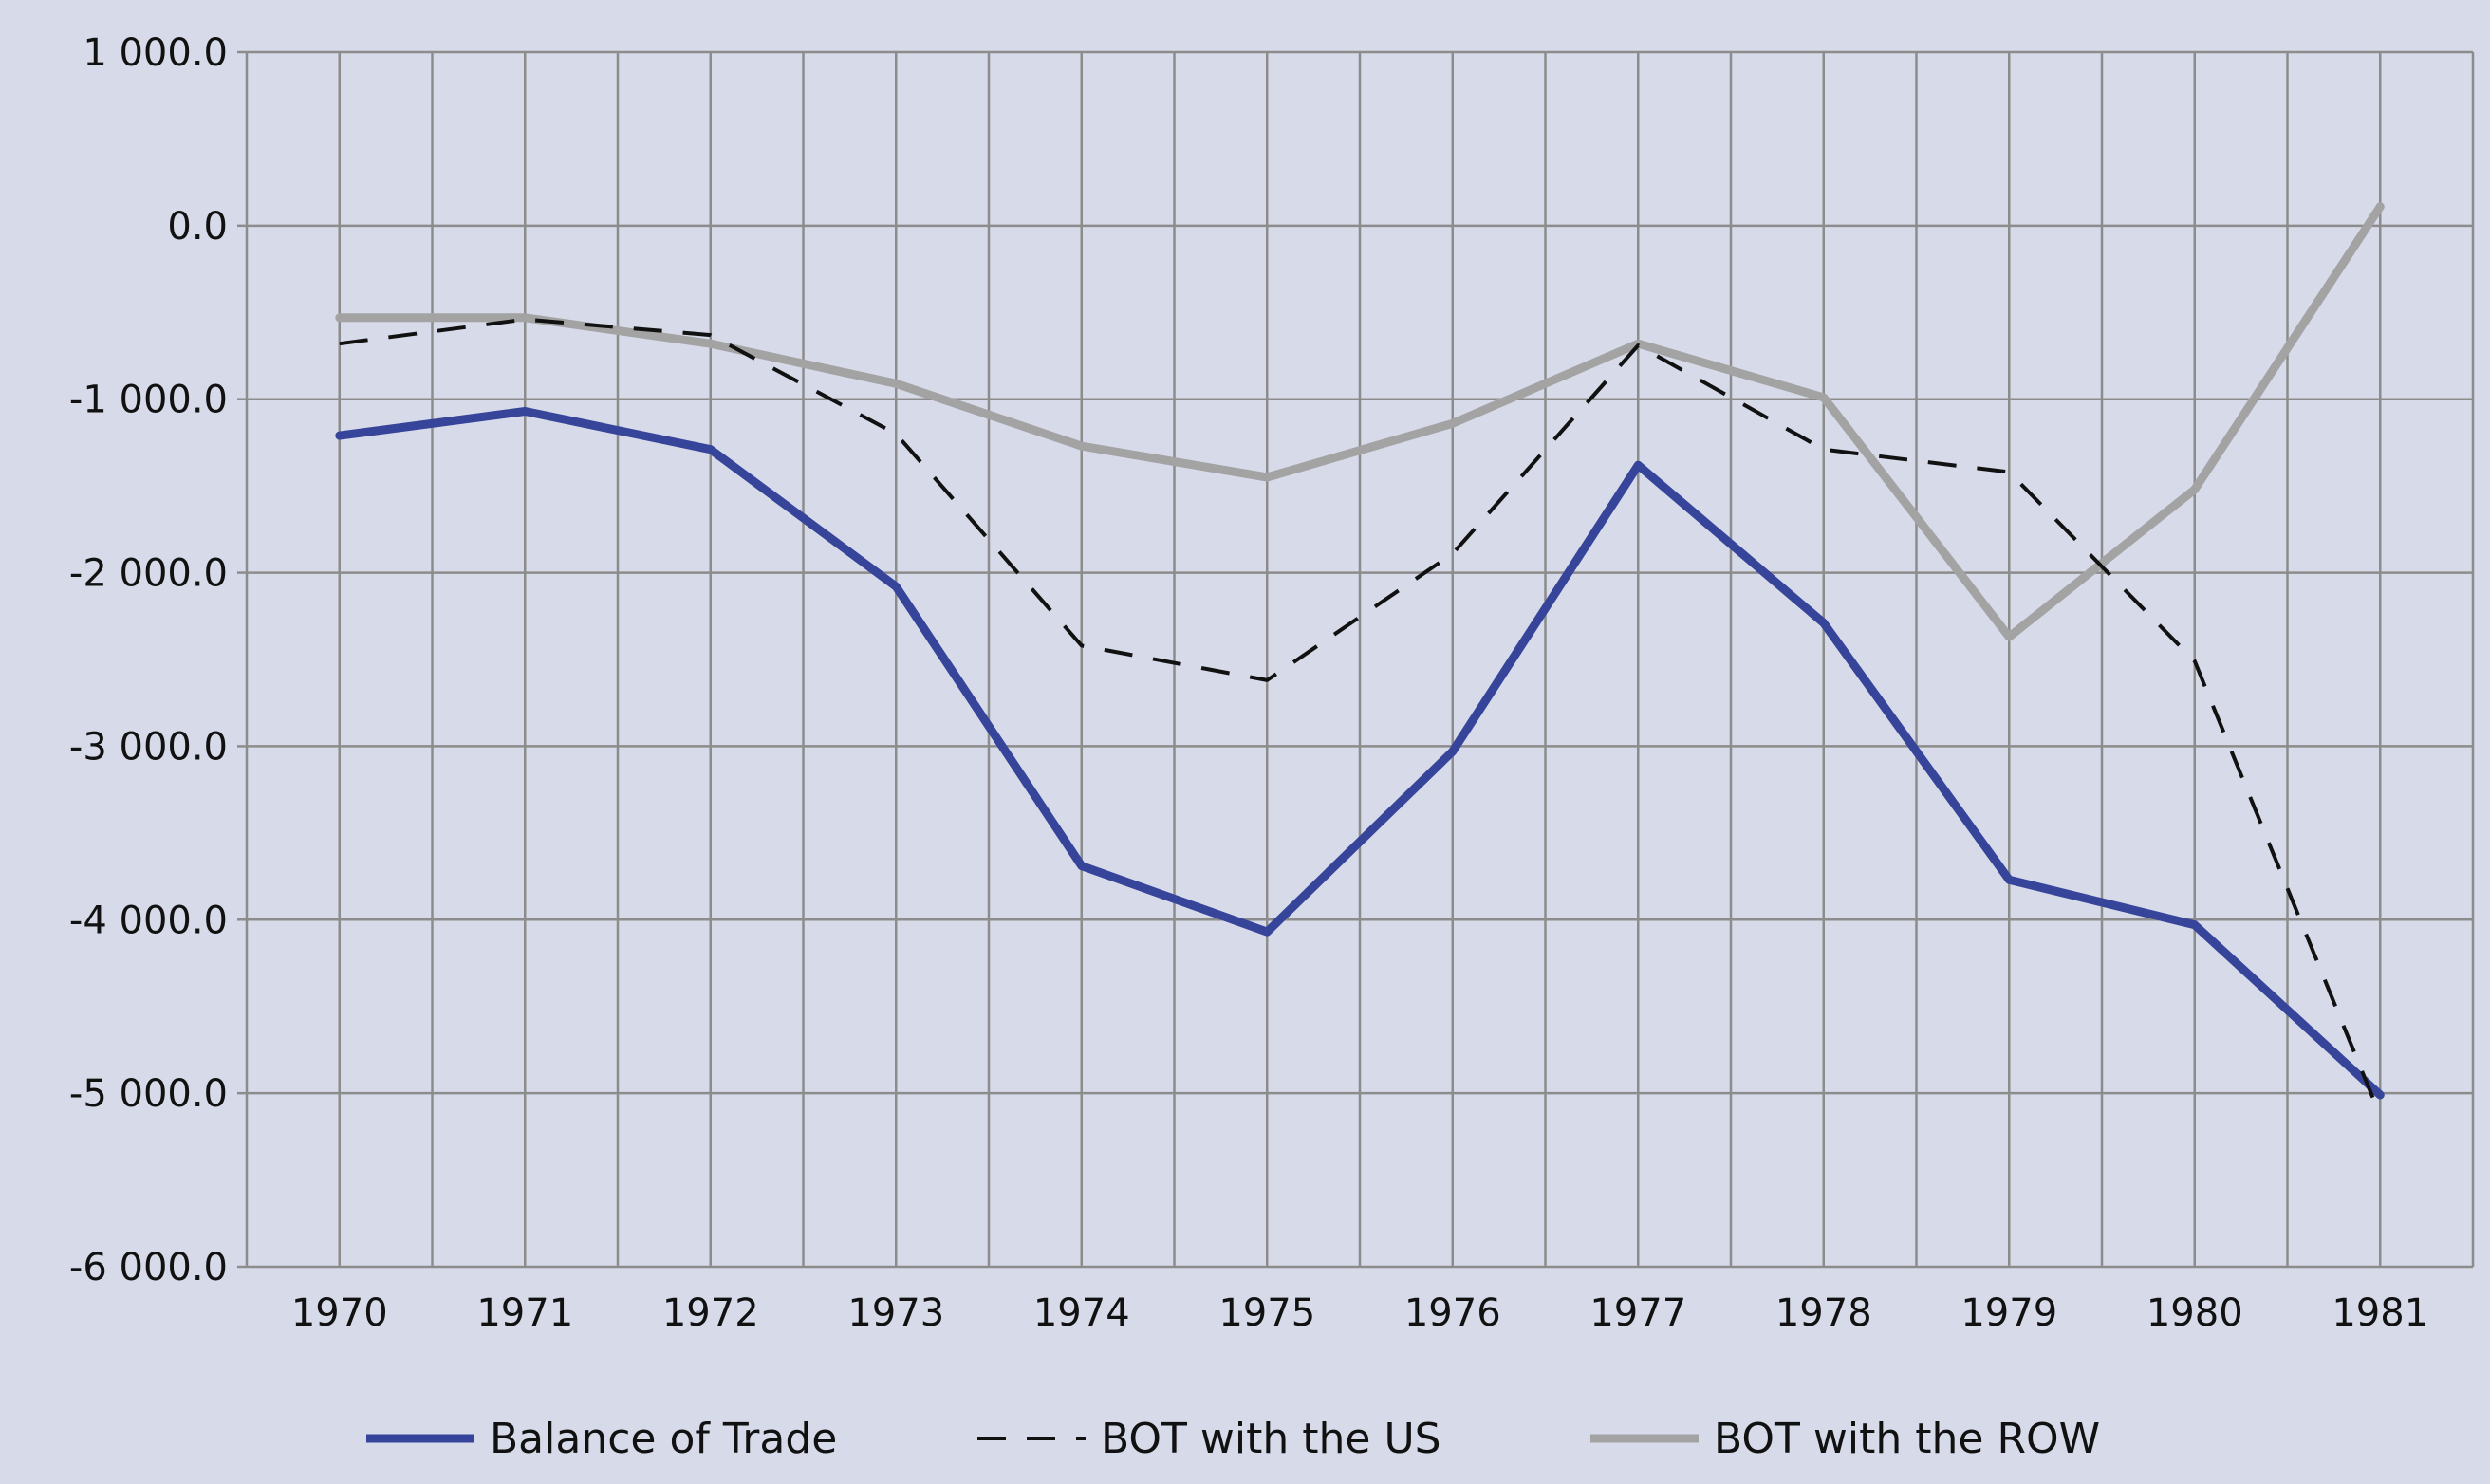  I want to click on y-tick-label: -5 000.0, so click(148, 1094).